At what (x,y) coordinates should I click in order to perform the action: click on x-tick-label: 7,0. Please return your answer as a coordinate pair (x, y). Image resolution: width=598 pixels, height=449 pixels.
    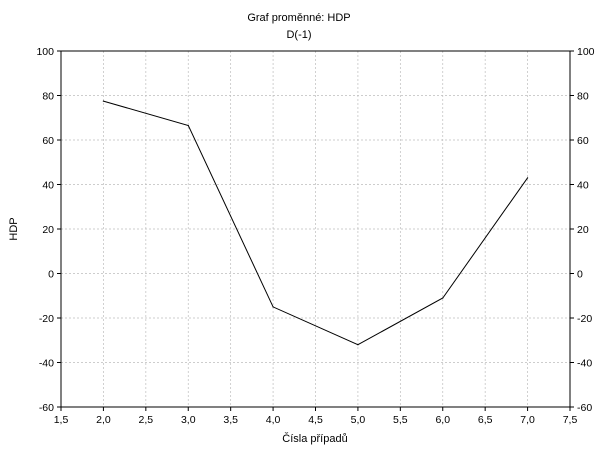
    Looking at the image, I should click on (527, 420).